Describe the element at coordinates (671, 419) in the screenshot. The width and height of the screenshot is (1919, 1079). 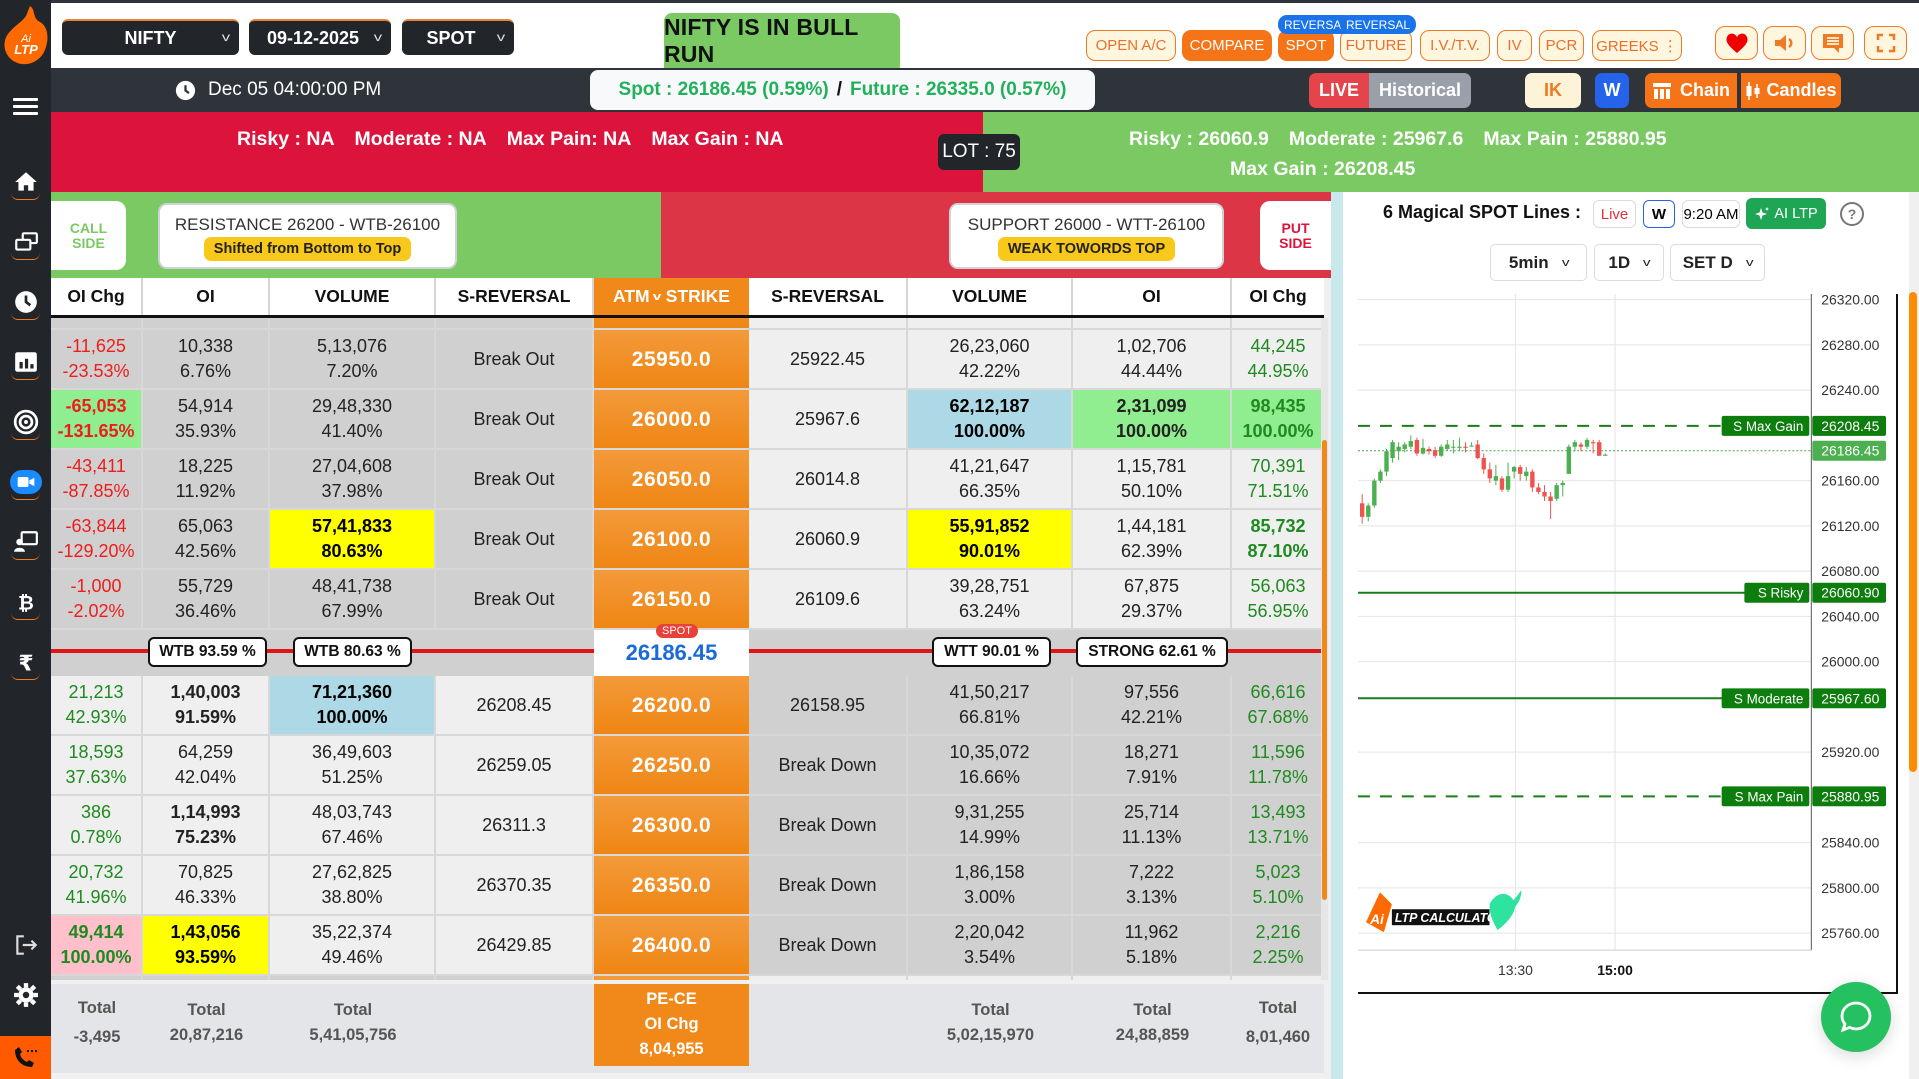
I see `cell-strike: 26000.0` at that location.